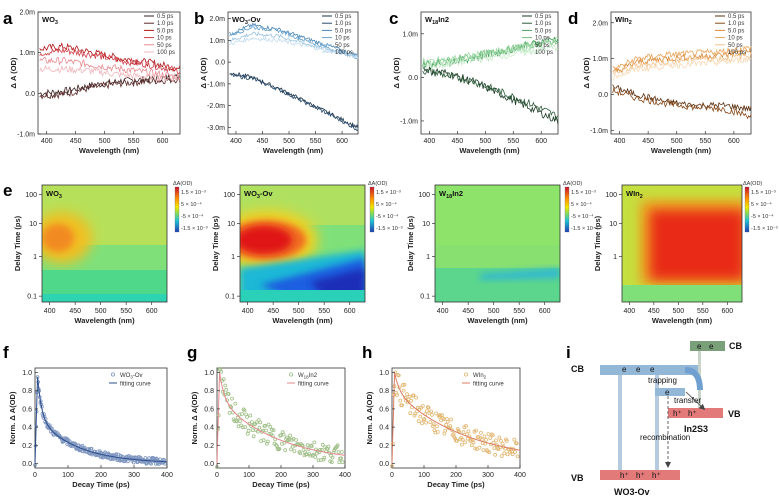 Image resolution: width=779 pixels, height=499 pixels. I want to click on x-tick-label-d: 450, so click(648, 141).